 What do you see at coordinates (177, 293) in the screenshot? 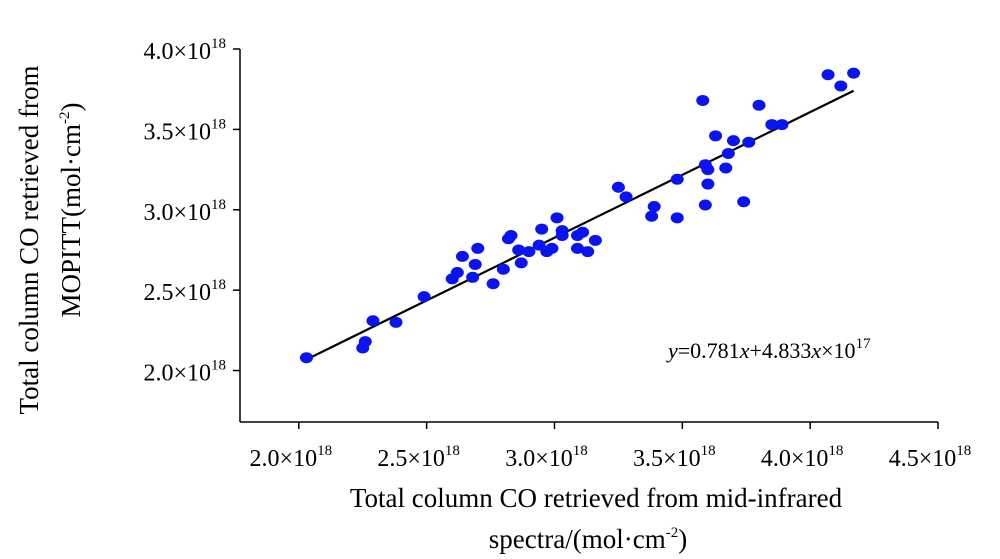
I see `y-tick-mantissa: 2.5×10` at bounding box center [177, 293].